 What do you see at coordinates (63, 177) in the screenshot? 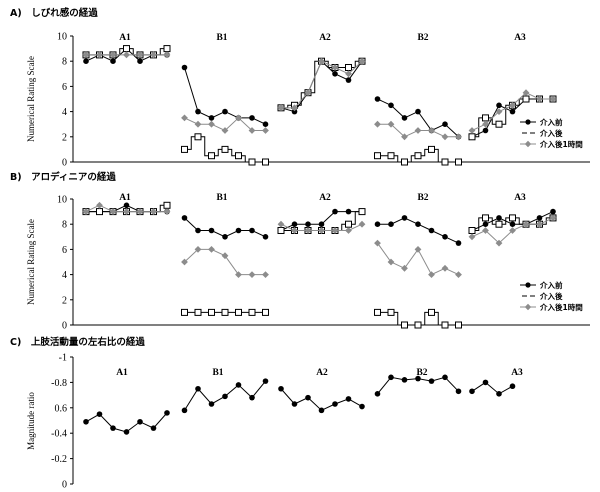
I see `panel-title: B) アロディニアの経過` at bounding box center [63, 177].